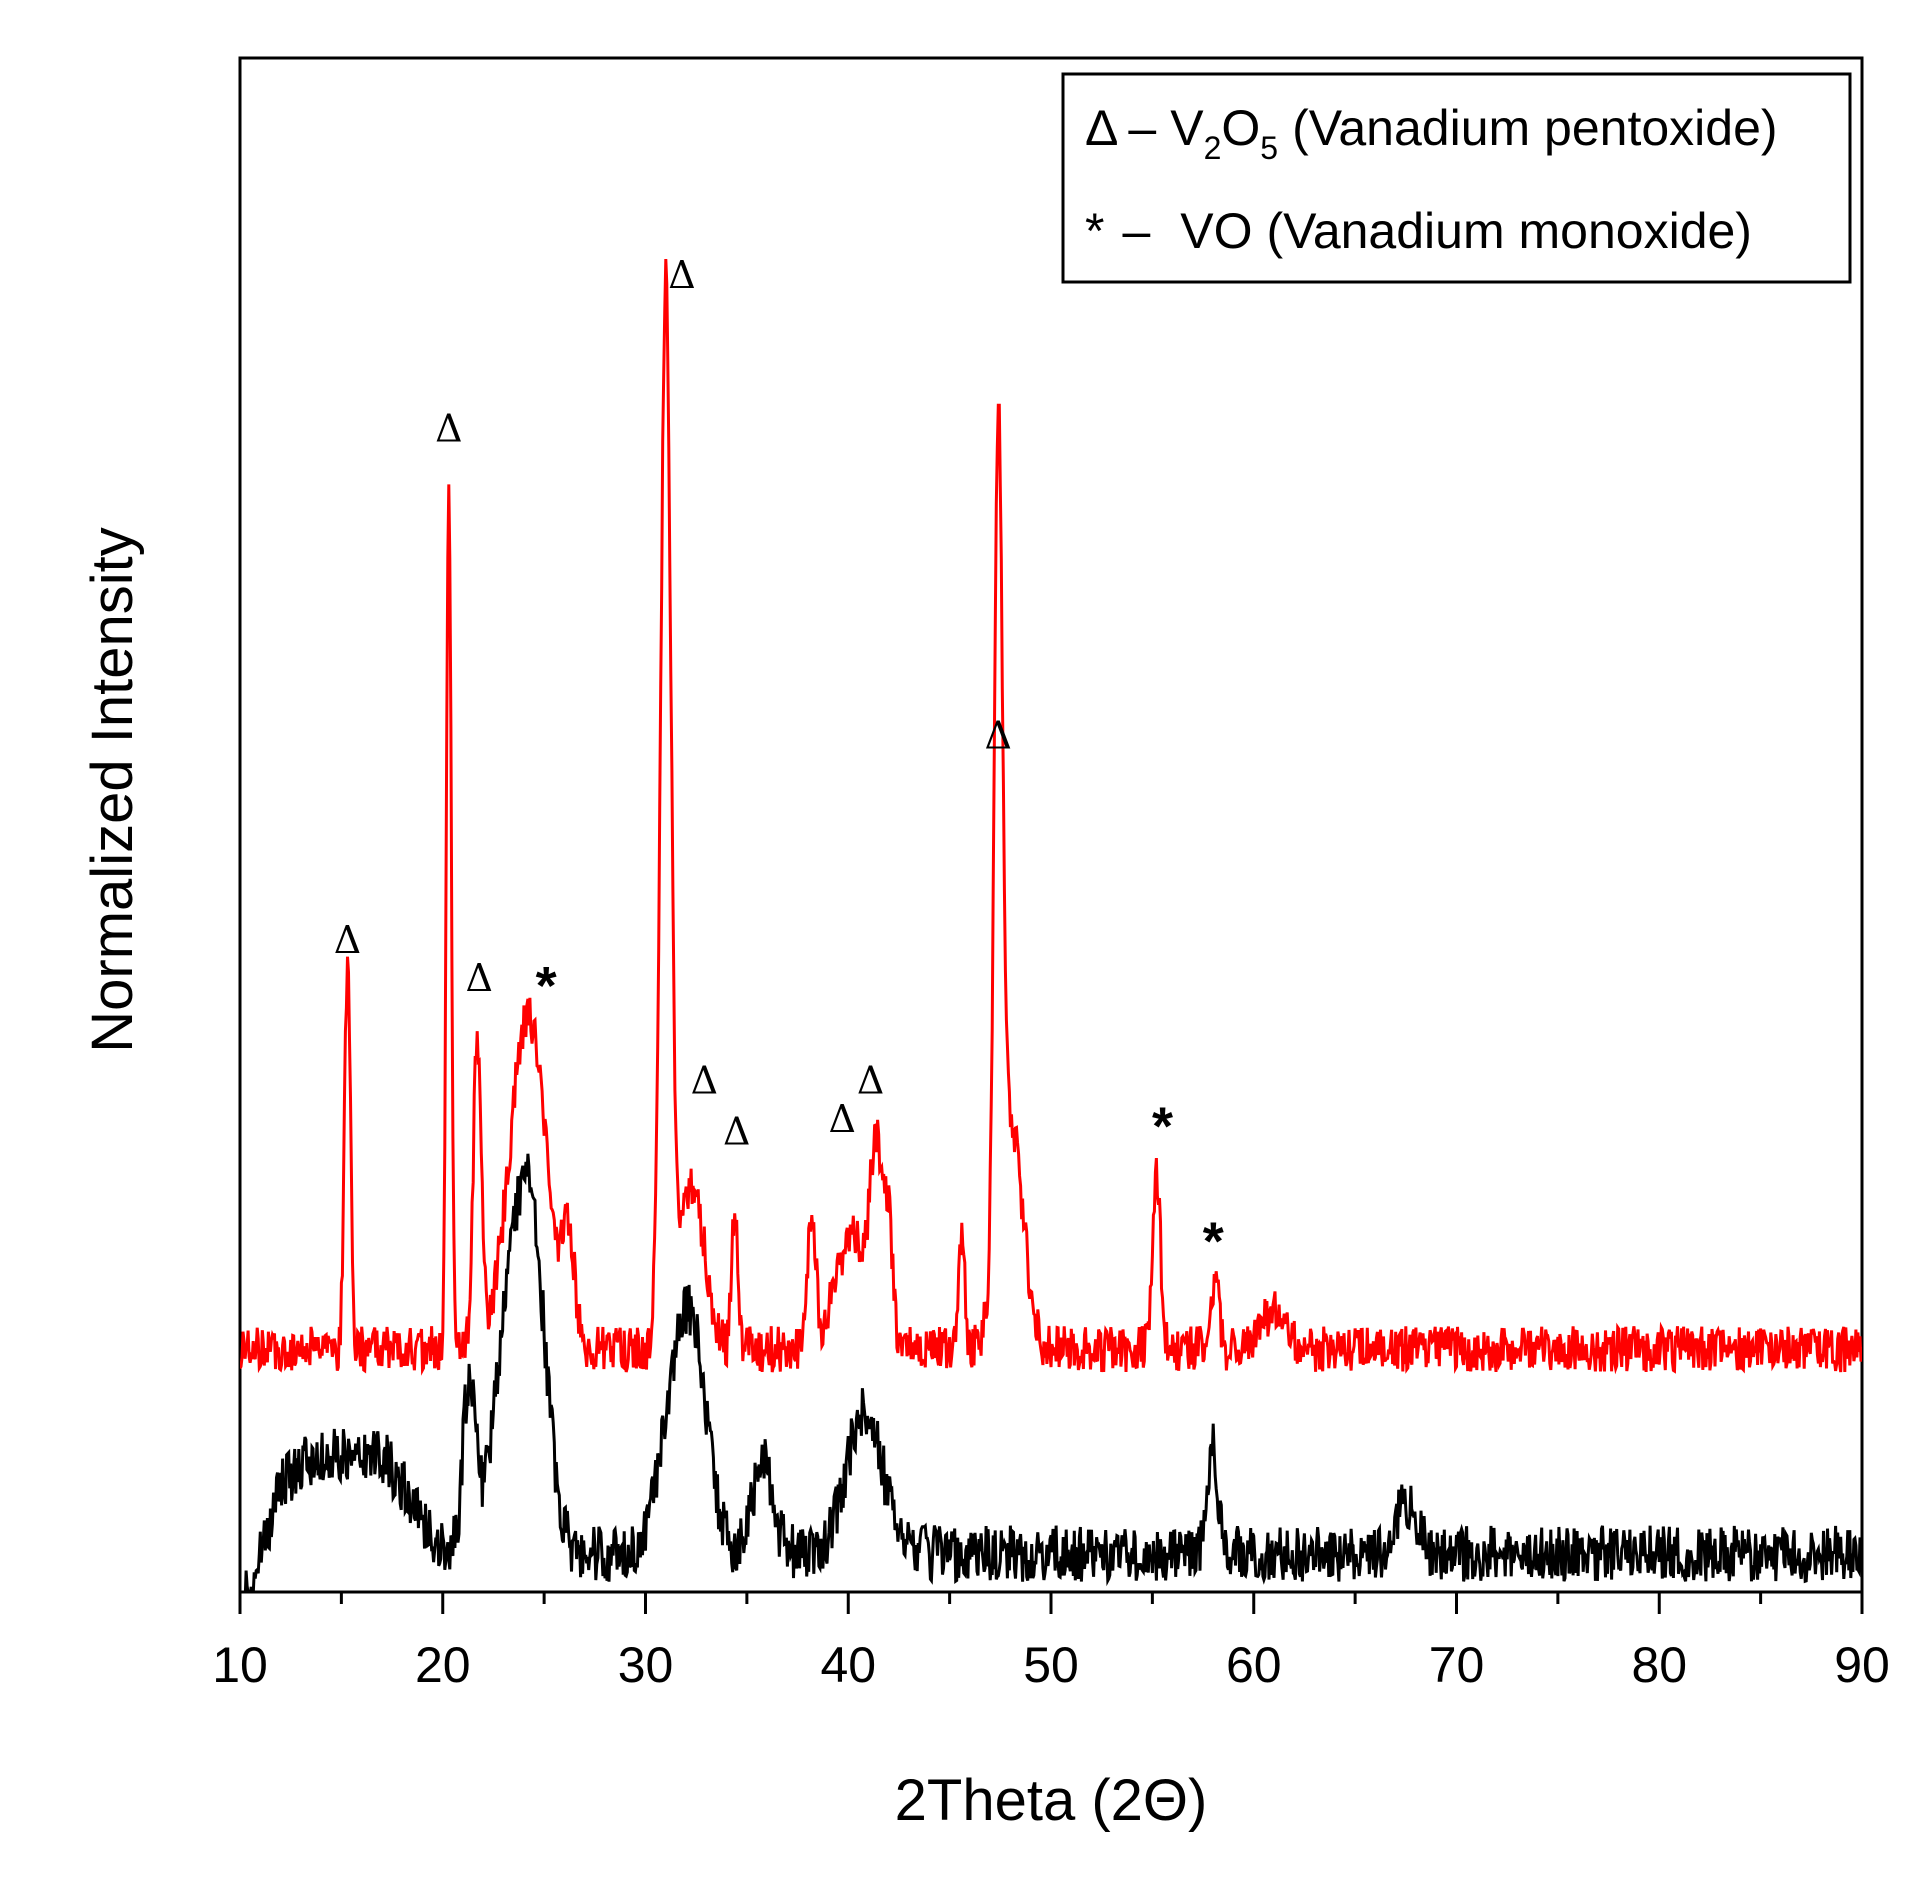 The height and width of the screenshot is (1884, 1913). What do you see at coordinates (1101, 128) in the screenshot?
I see `legend-v2o5-symbol: Δ` at bounding box center [1101, 128].